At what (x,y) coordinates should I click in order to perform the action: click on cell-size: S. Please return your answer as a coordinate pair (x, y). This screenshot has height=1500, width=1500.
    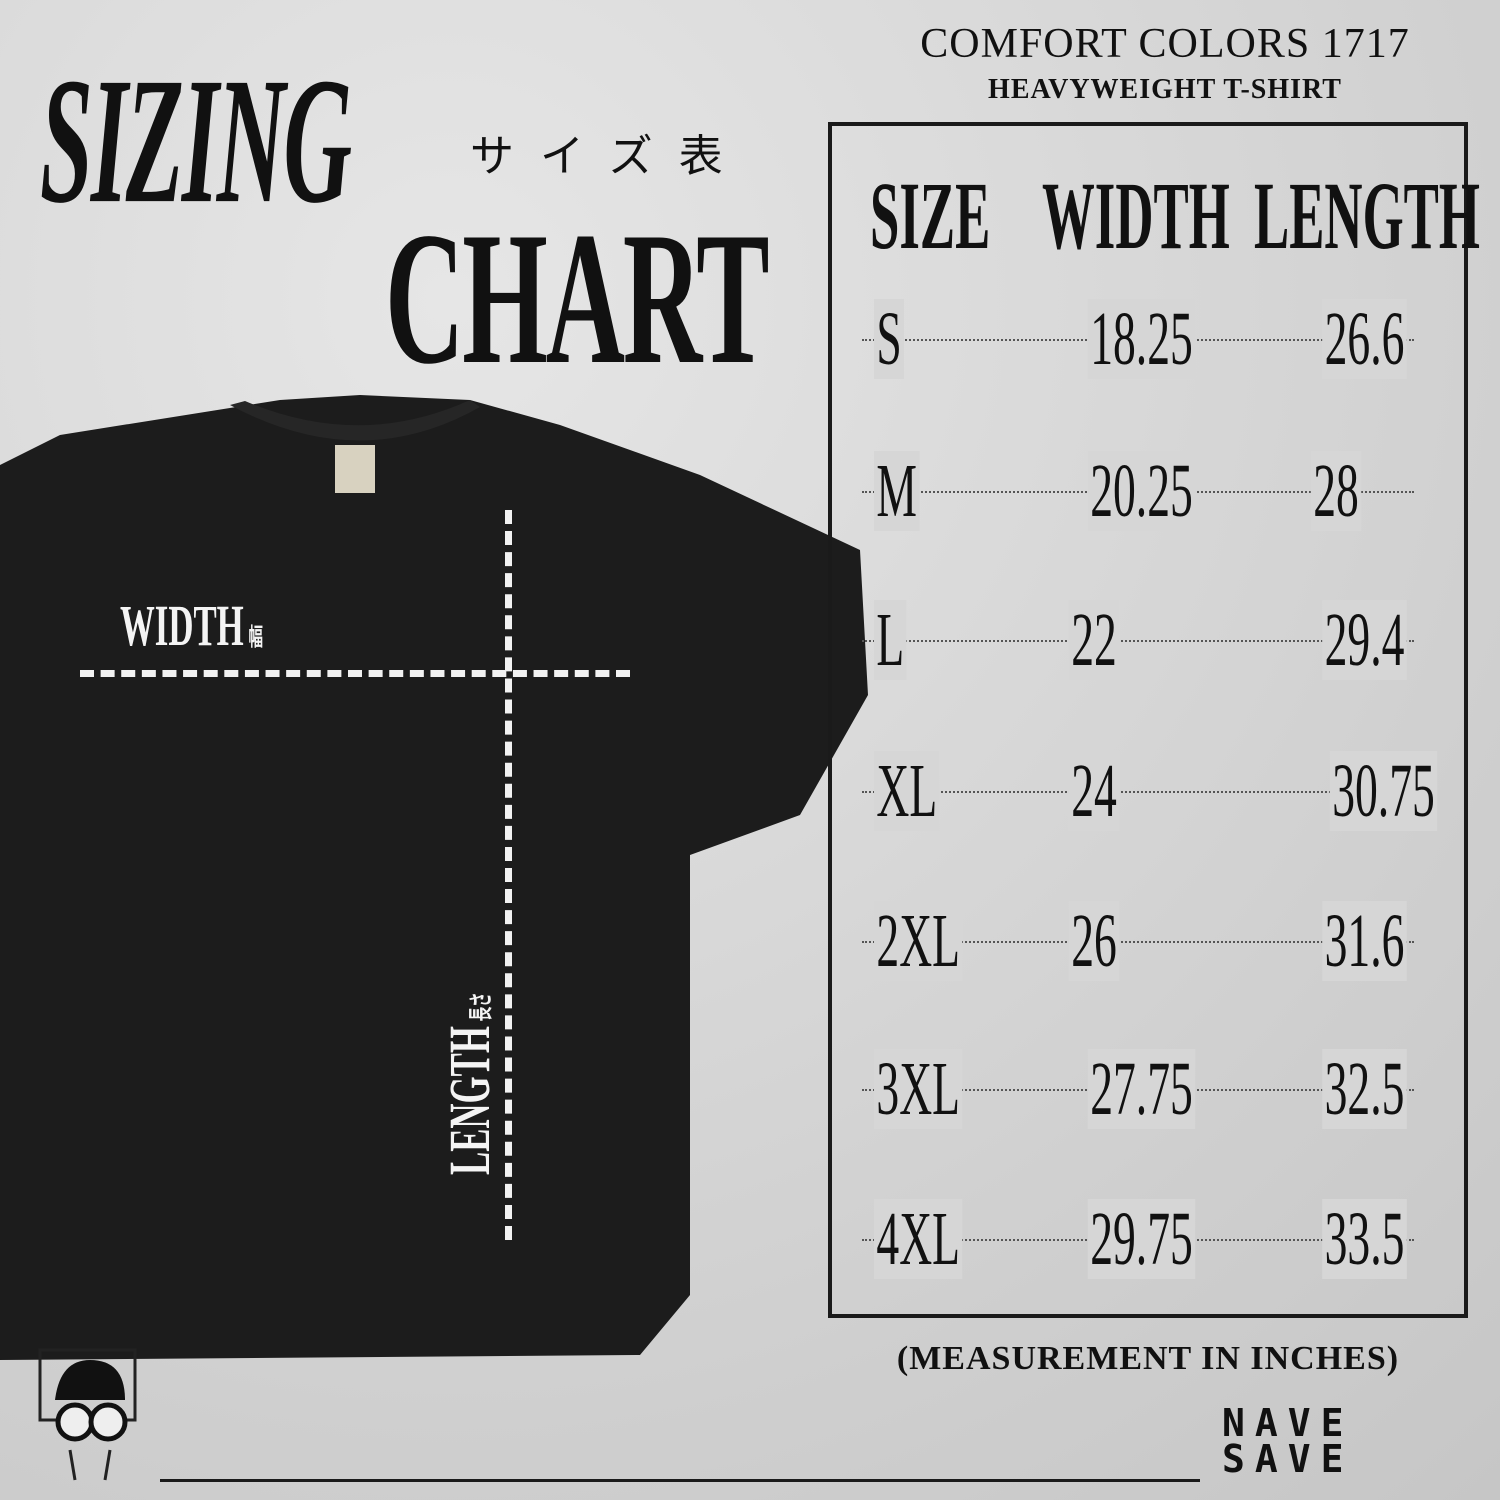
    Looking at the image, I should click on (889, 339).